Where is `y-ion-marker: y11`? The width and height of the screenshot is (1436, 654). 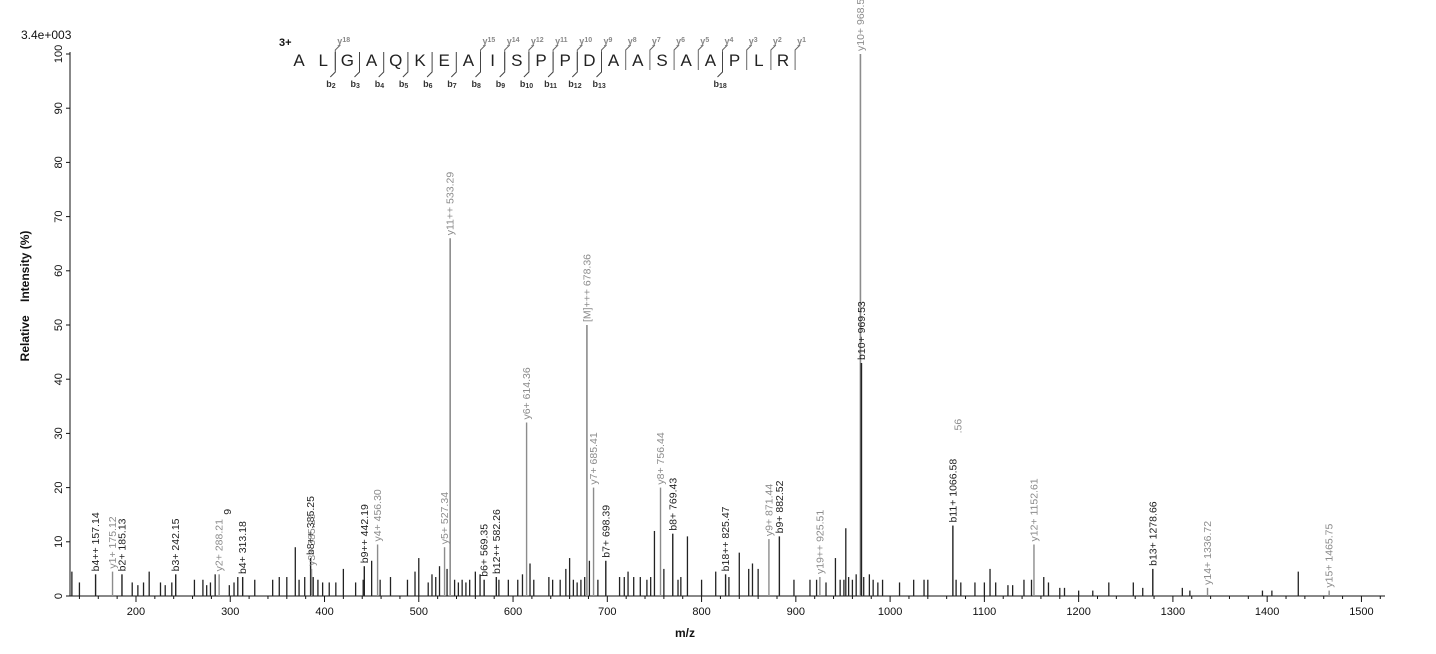
y-ion-marker: y11 is located at coordinates (561, 41).